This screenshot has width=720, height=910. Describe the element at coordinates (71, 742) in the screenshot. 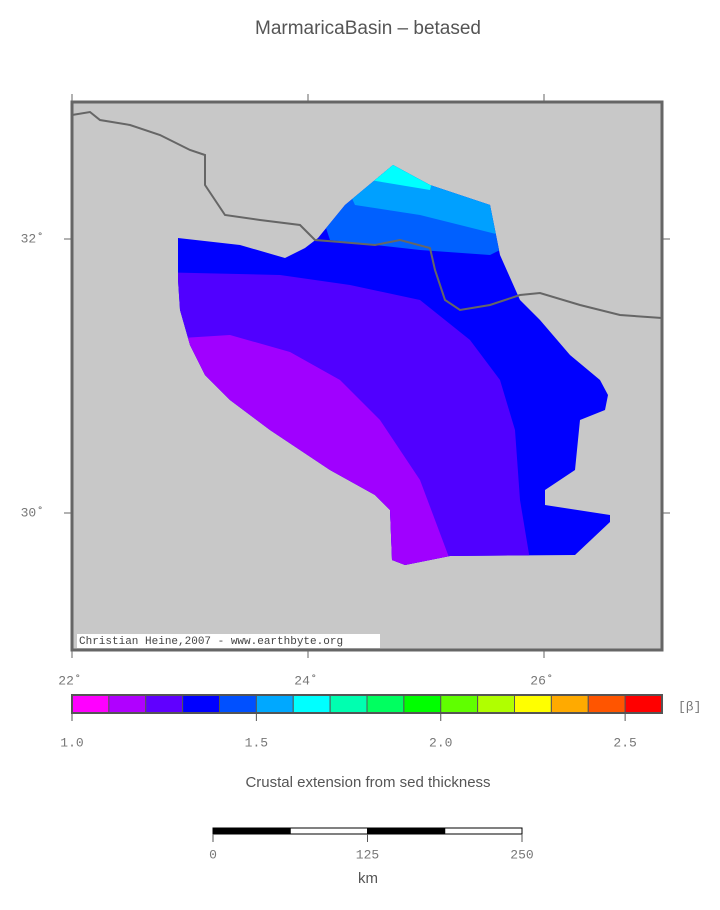

I see `colorbar-tick-label: 1.0` at that location.